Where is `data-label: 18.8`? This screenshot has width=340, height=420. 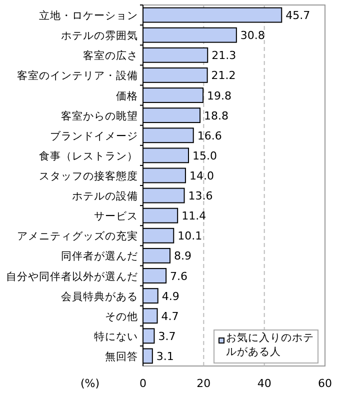 data-label: 18.8 is located at coordinates (216, 115).